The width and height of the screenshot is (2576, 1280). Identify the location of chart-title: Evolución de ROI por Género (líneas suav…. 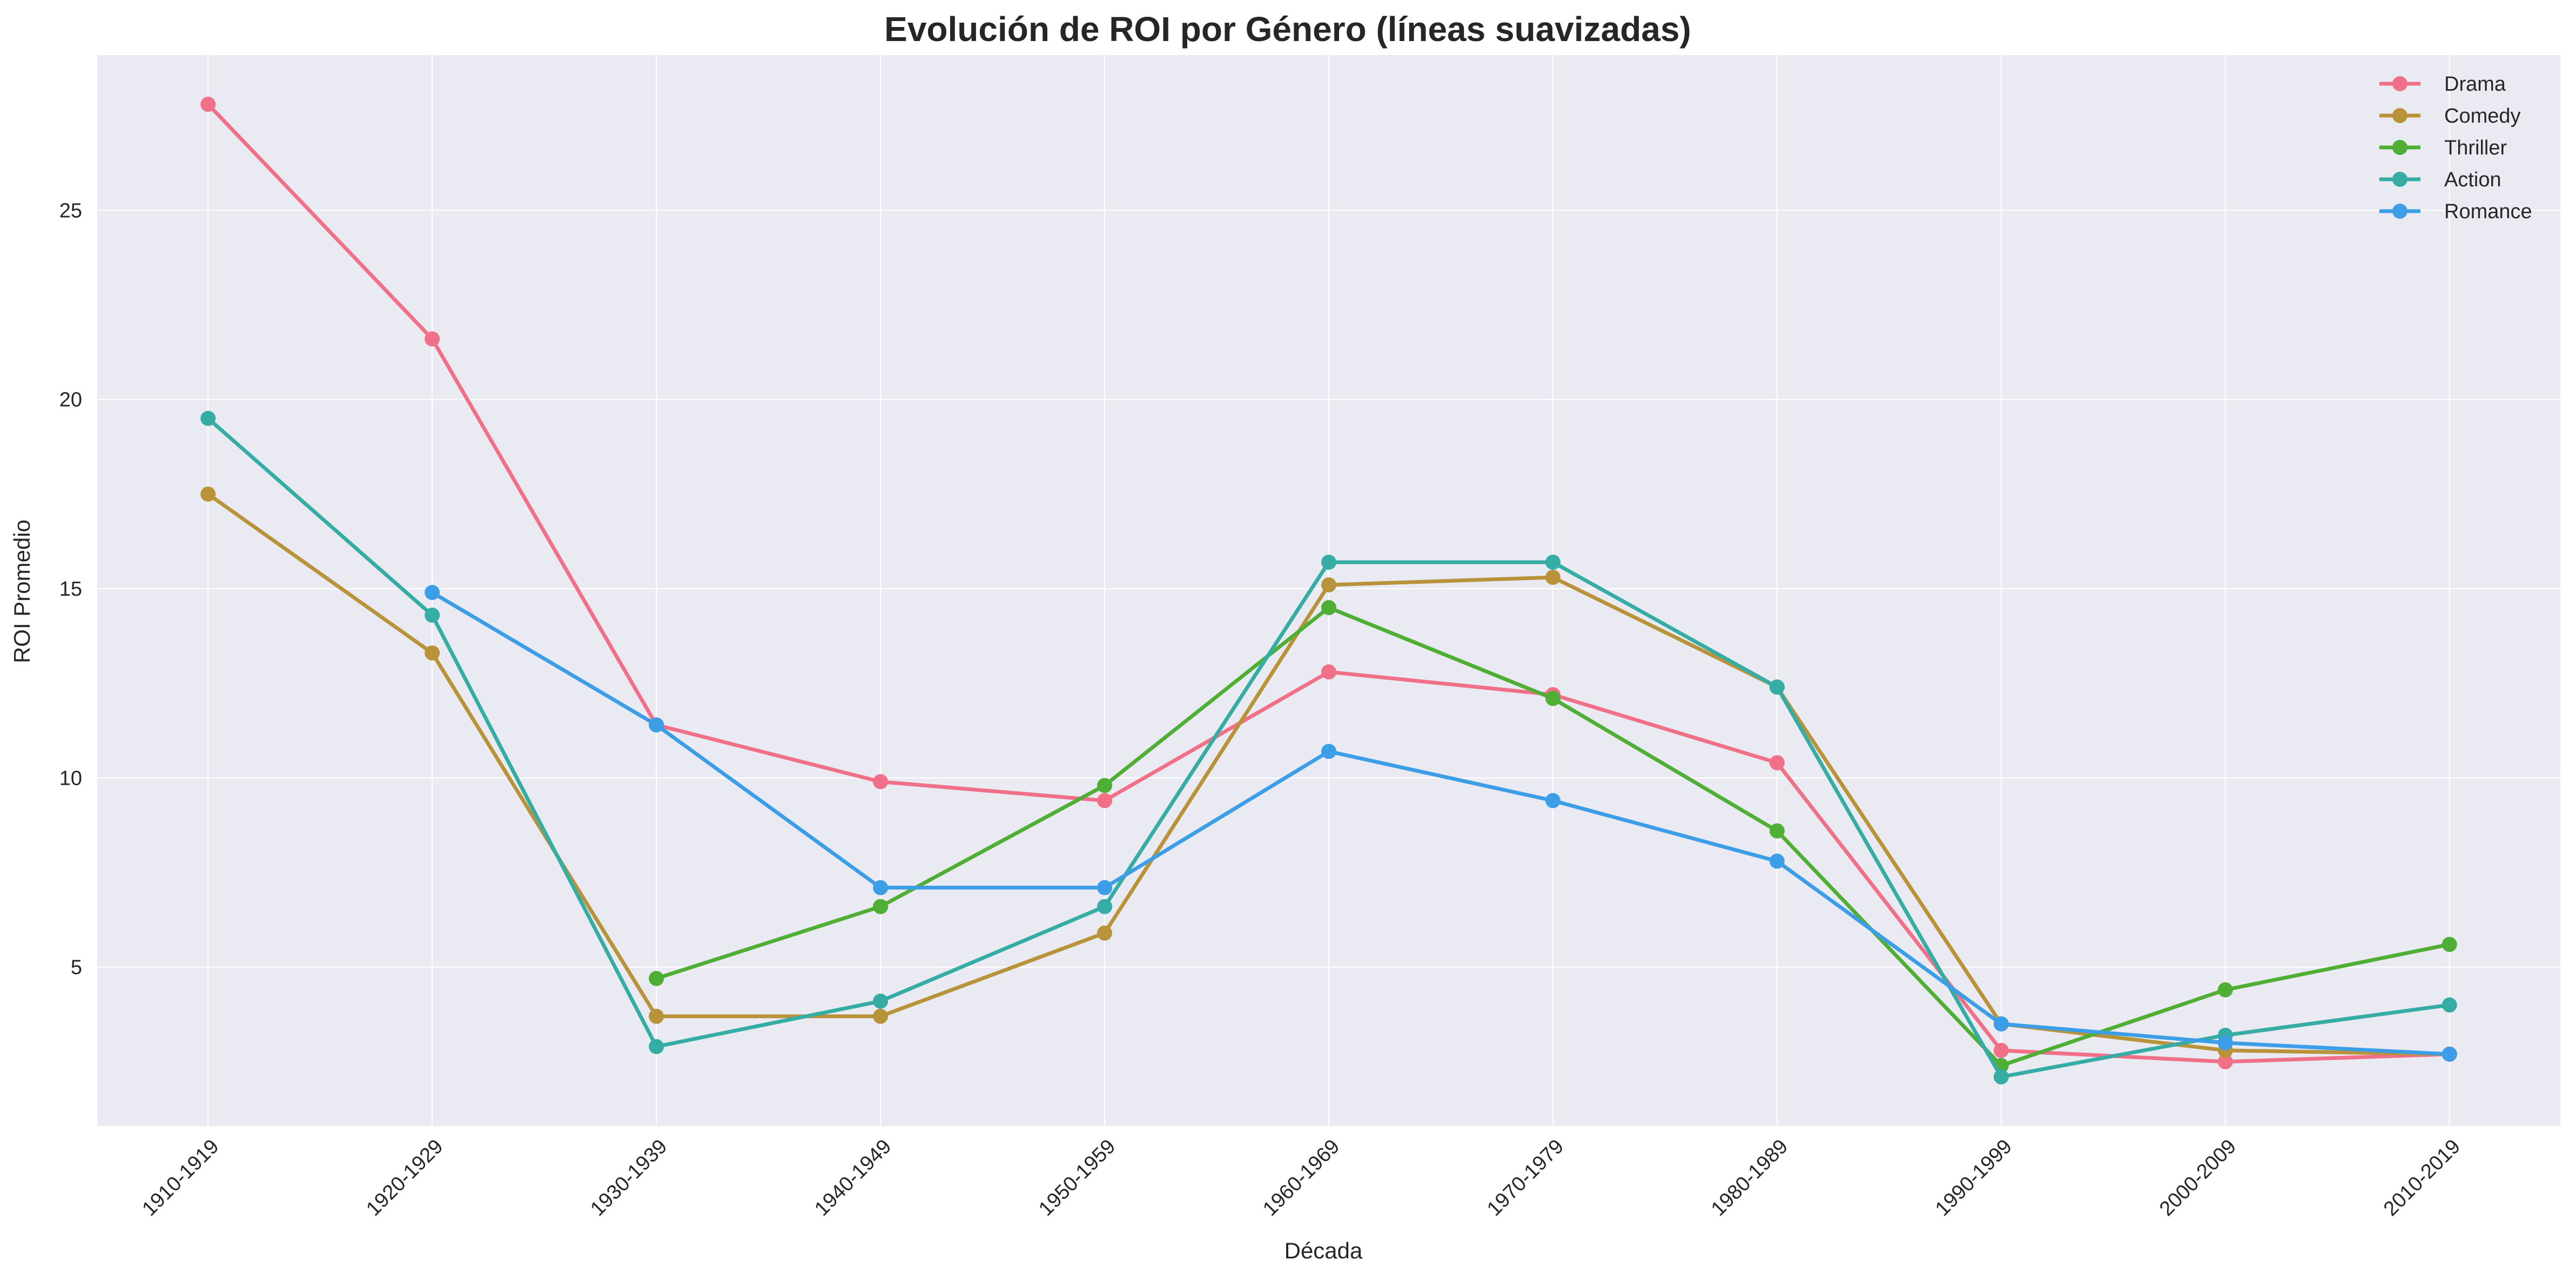
(1287, 29).